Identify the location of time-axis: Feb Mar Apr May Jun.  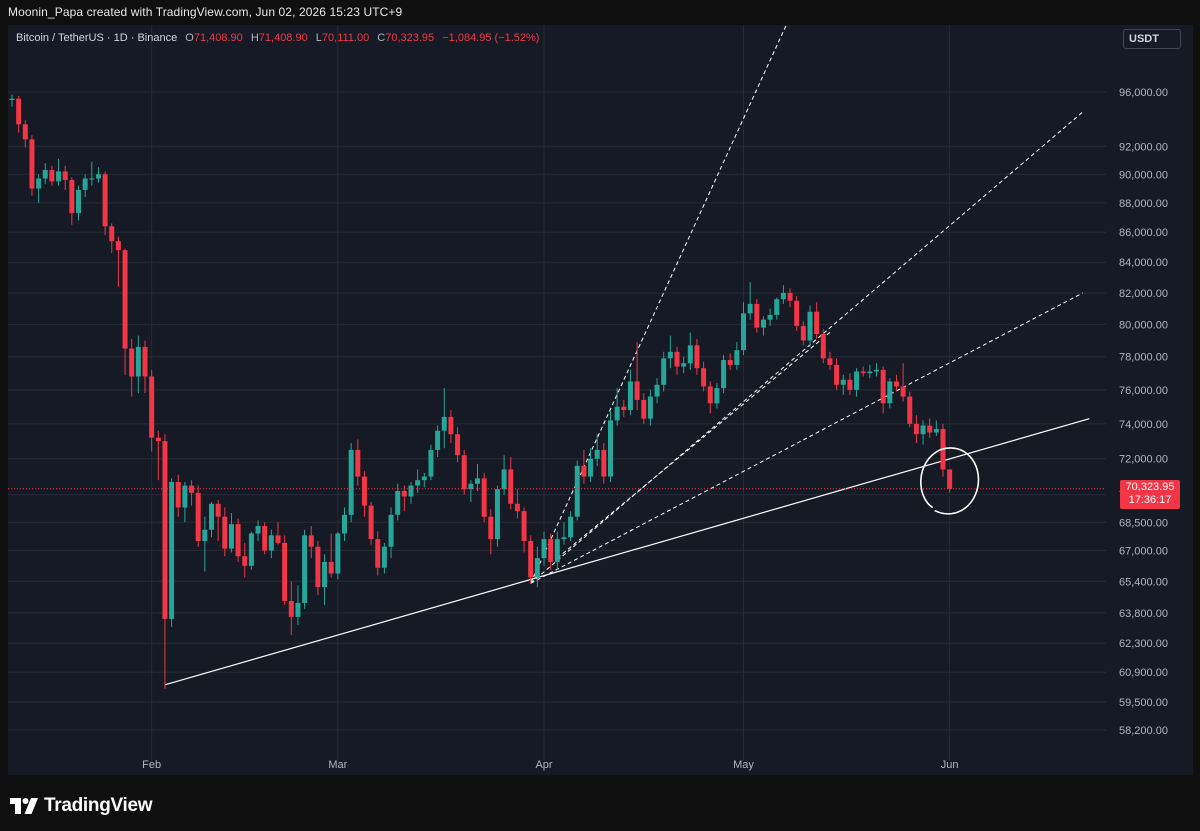
(550, 765).